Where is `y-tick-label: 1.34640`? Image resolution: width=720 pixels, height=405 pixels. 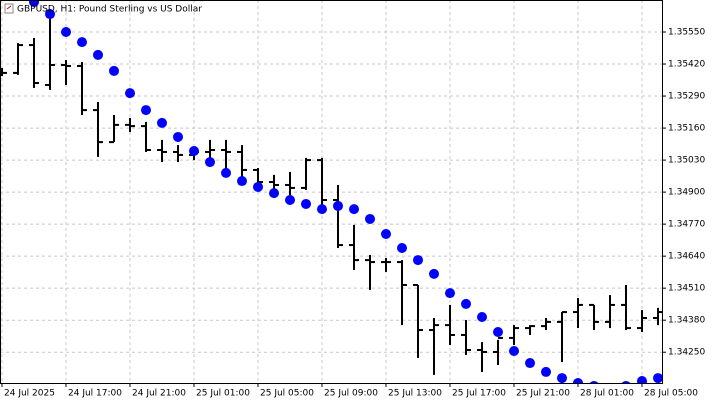
y-tick-label: 1.34640 is located at coordinates (686, 257).